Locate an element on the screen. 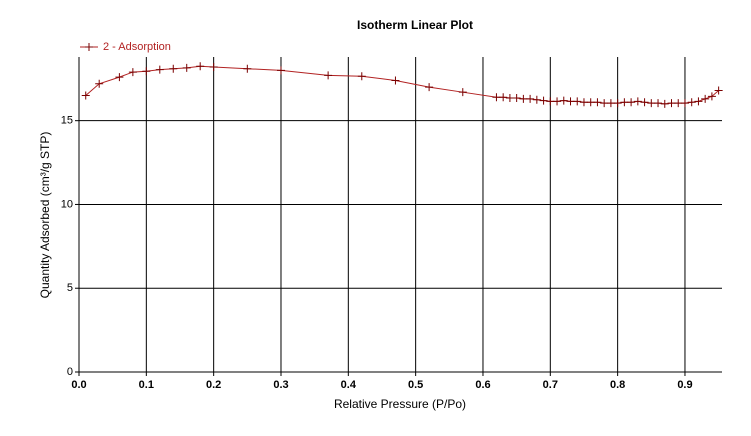  x-tick-label: 0.8 is located at coordinates (617, 385).